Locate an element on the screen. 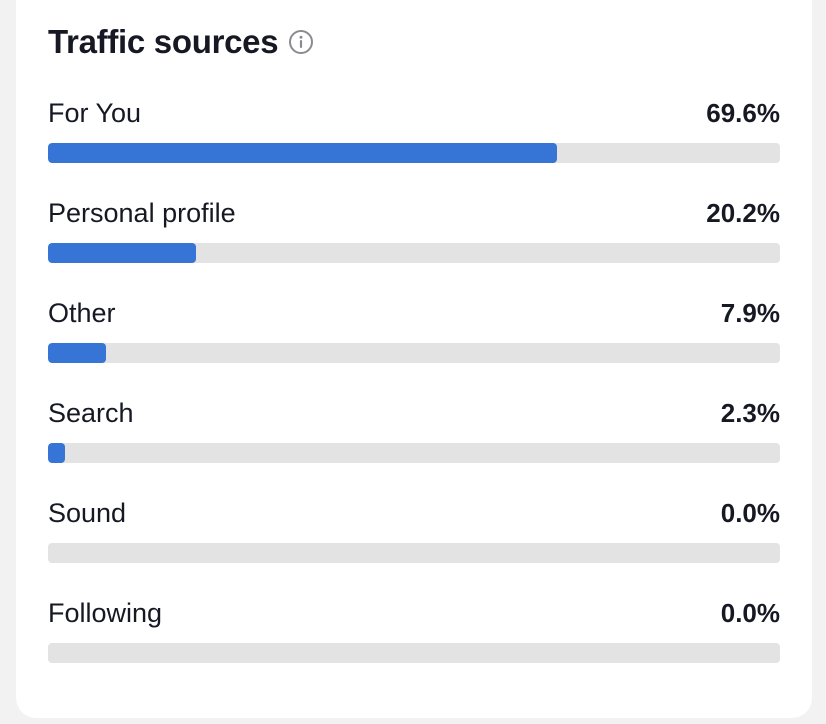 The image size is (826, 724). source-percentage: 69.6% is located at coordinates (743, 112).